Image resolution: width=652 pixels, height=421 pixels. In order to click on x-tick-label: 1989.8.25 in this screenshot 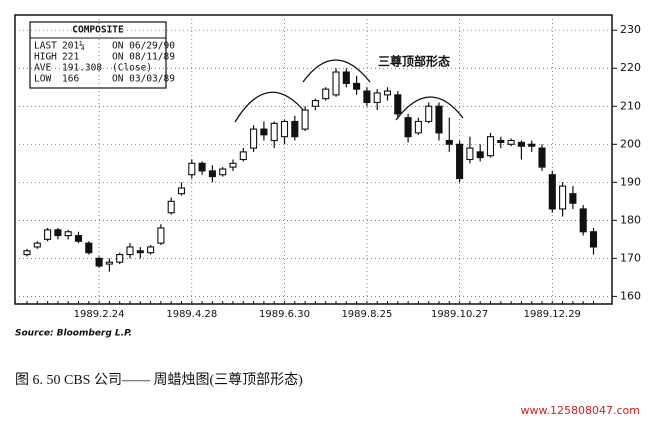, I will do `click(366, 314)`.